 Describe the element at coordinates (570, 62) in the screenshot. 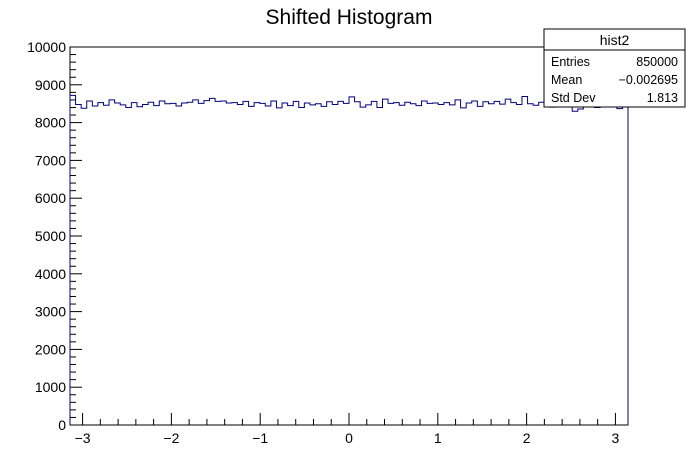

I see `stats-entries-label: Entries` at that location.